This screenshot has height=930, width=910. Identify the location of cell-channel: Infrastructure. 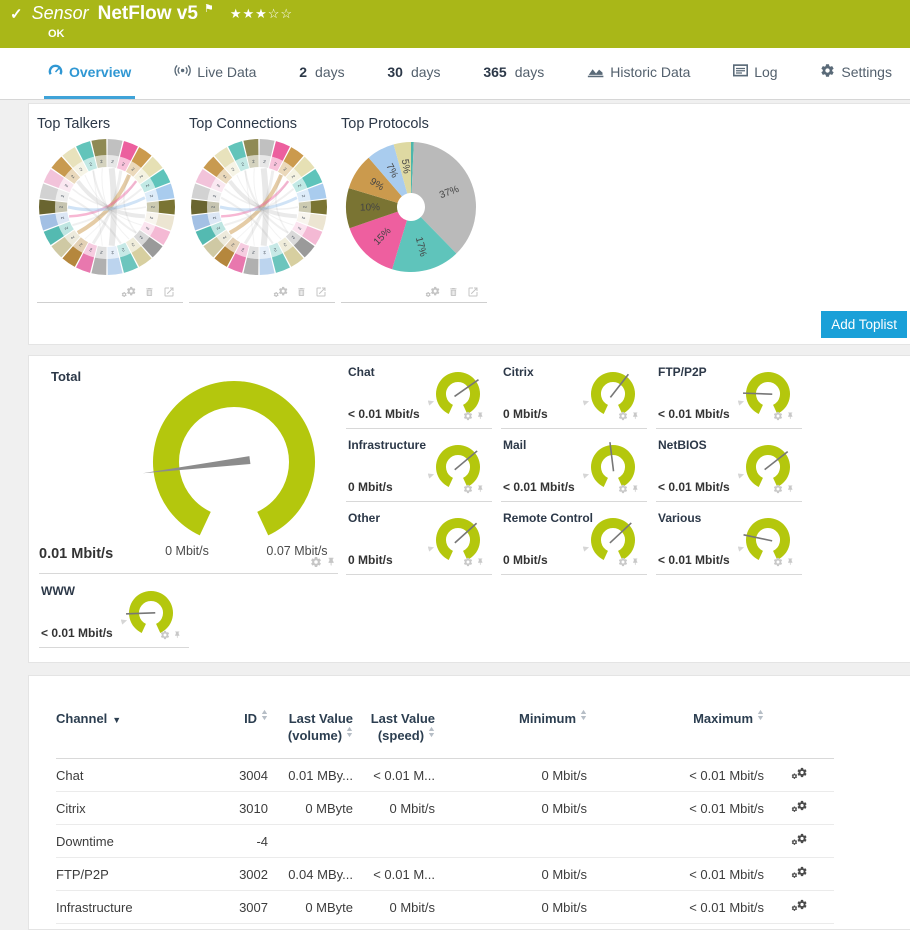
(131, 907).